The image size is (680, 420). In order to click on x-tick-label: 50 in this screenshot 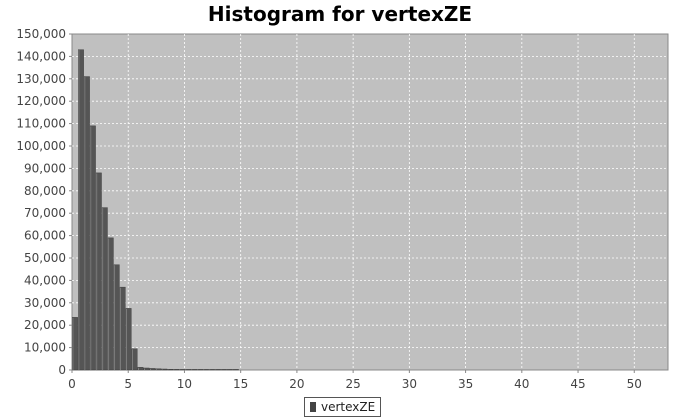, I will do `click(634, 384)`.